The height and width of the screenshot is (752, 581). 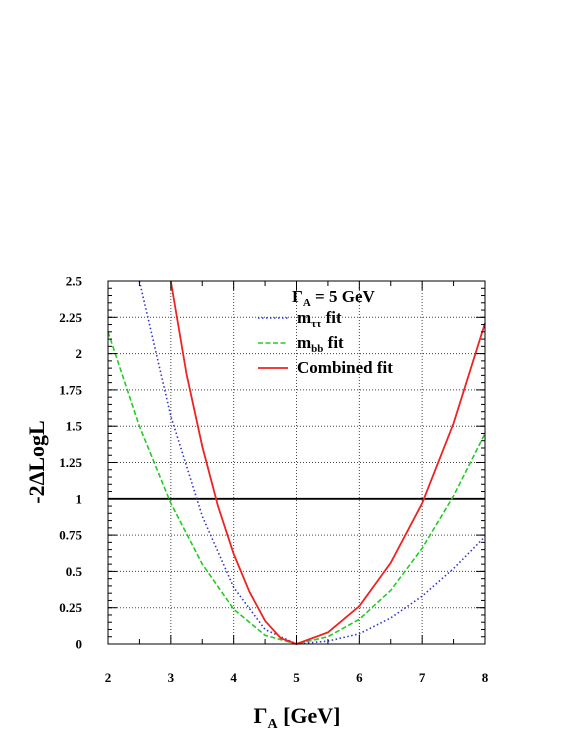 I want to click on y-axis-title: -2ΔLogL, so click(x=36, y=461).